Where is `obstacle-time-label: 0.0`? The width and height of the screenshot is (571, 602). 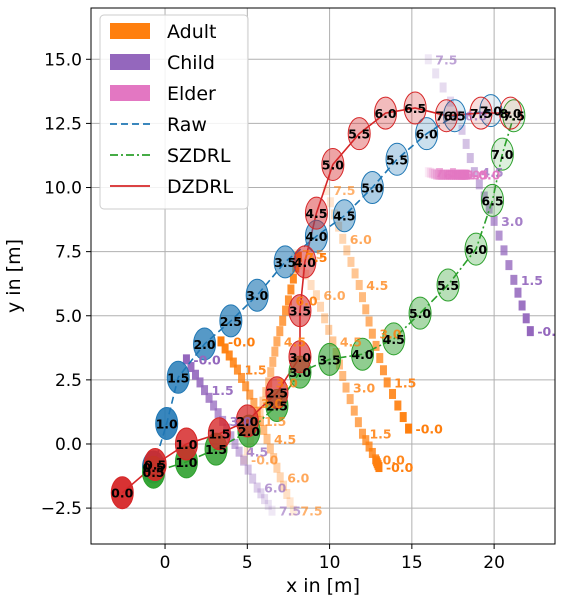 obstacle-time-label: 0.0 is located at coordinates (394, 459).